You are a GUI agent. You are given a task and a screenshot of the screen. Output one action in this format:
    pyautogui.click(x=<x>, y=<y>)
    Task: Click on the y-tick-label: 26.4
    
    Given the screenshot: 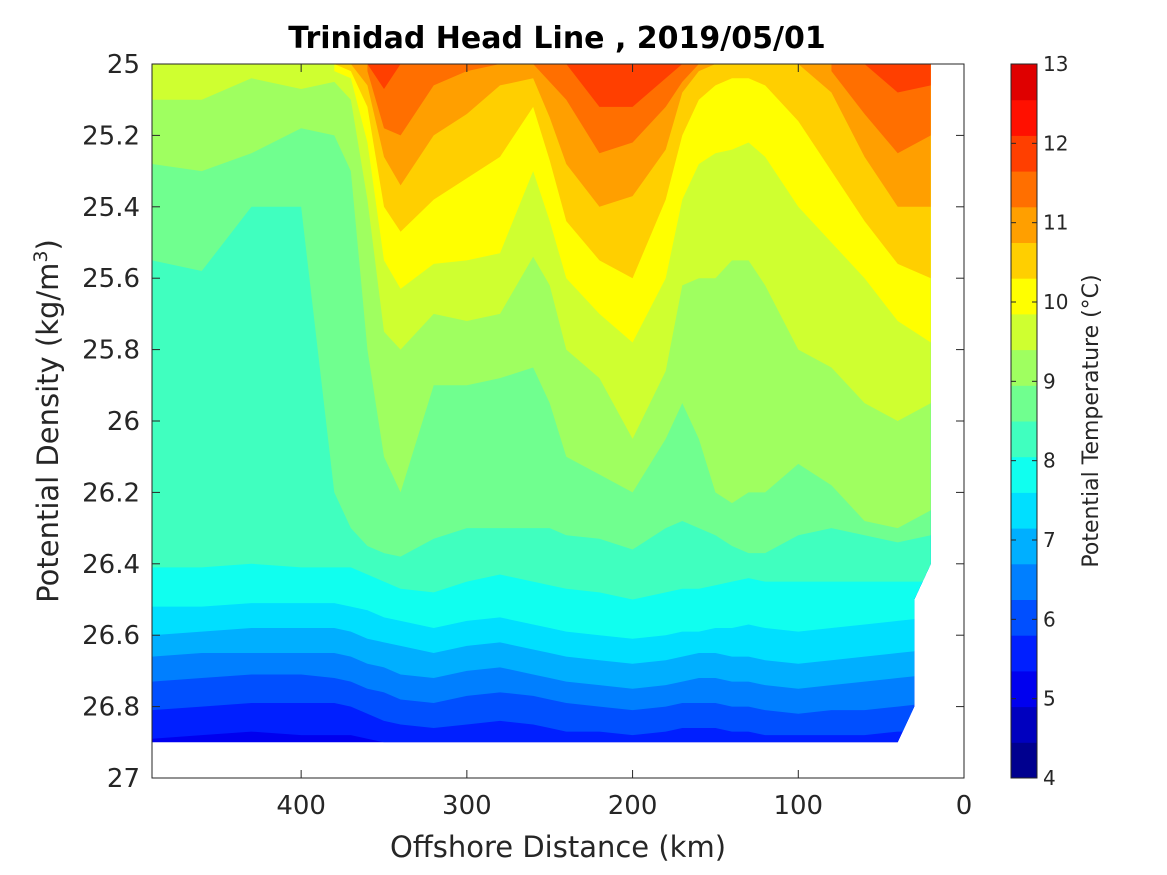 What is the action you would take?
    pyautogui.click(x=111, y=565)
    